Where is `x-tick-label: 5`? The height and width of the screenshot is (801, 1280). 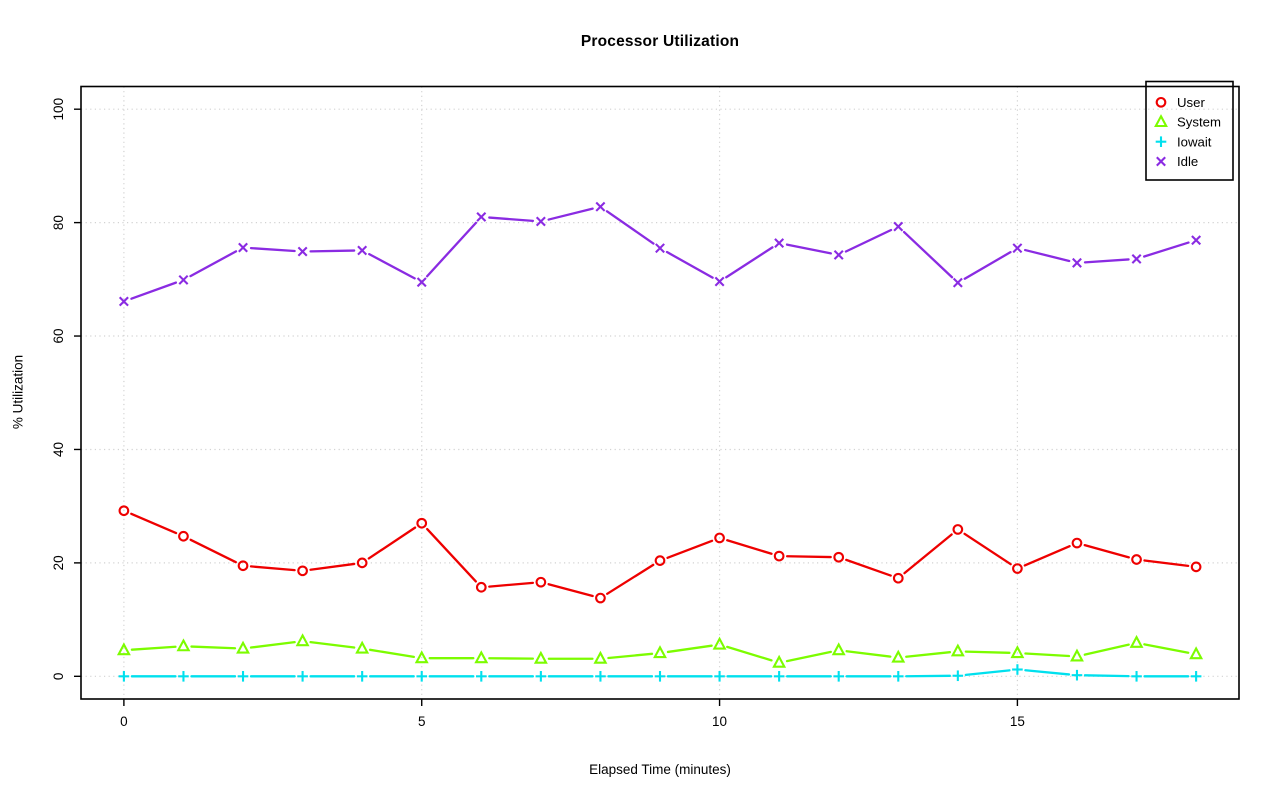 x-tick-label: 5 is located at coordinates (422, 721).